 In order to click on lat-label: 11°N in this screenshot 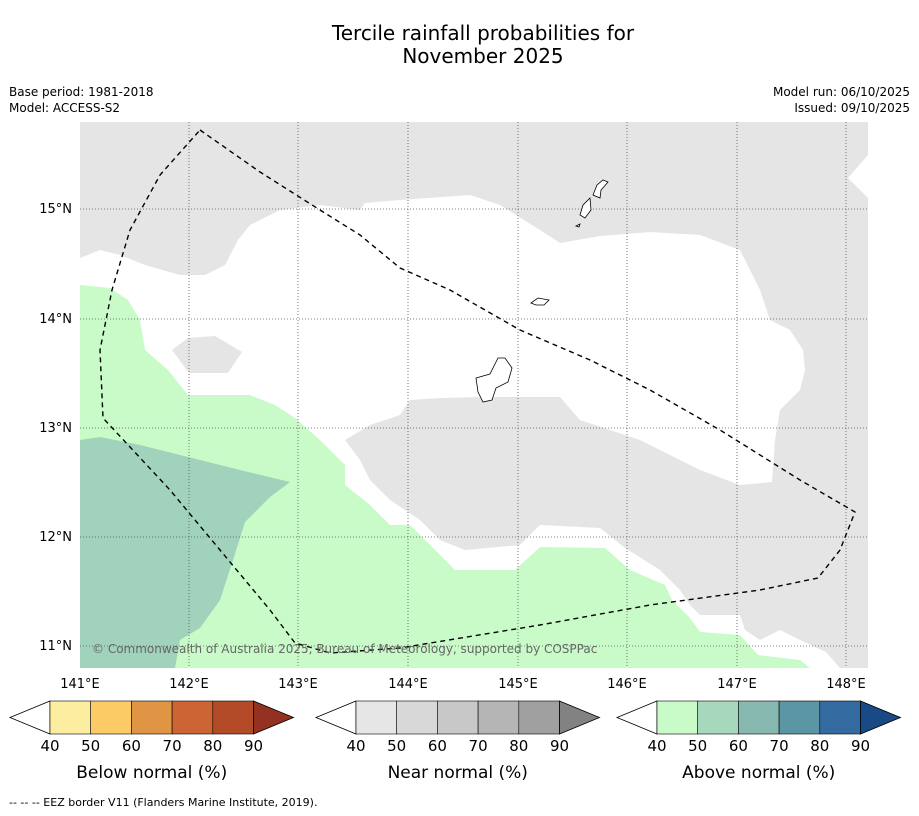, I will do `click(55, 646)`.